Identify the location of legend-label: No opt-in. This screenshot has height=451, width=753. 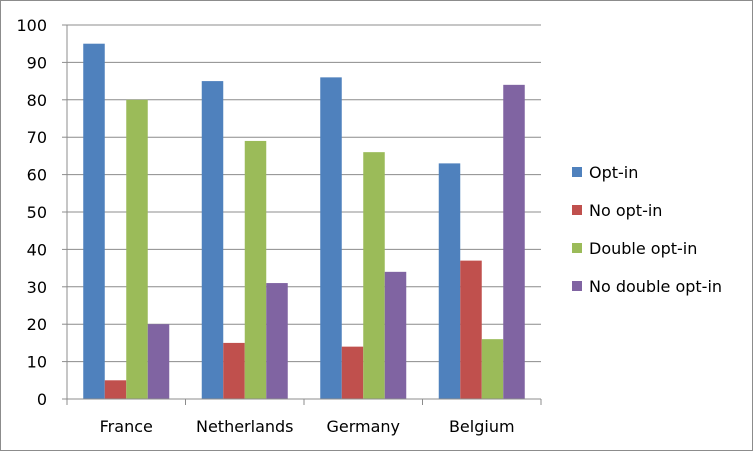
(625, 210).